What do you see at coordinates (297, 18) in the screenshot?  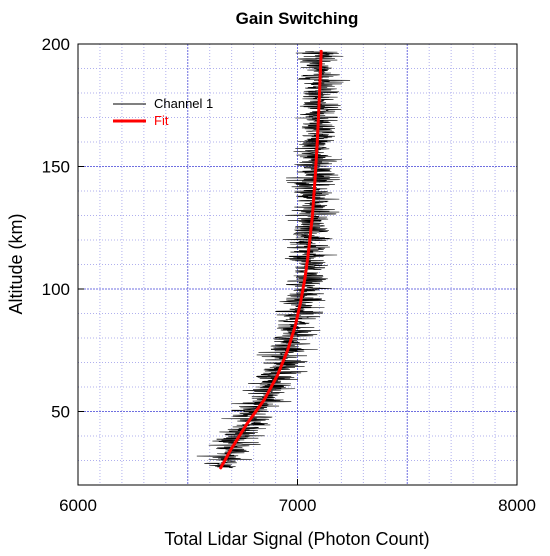 I see `chart-title: Gain Switching` at bounding box center [297, 18].